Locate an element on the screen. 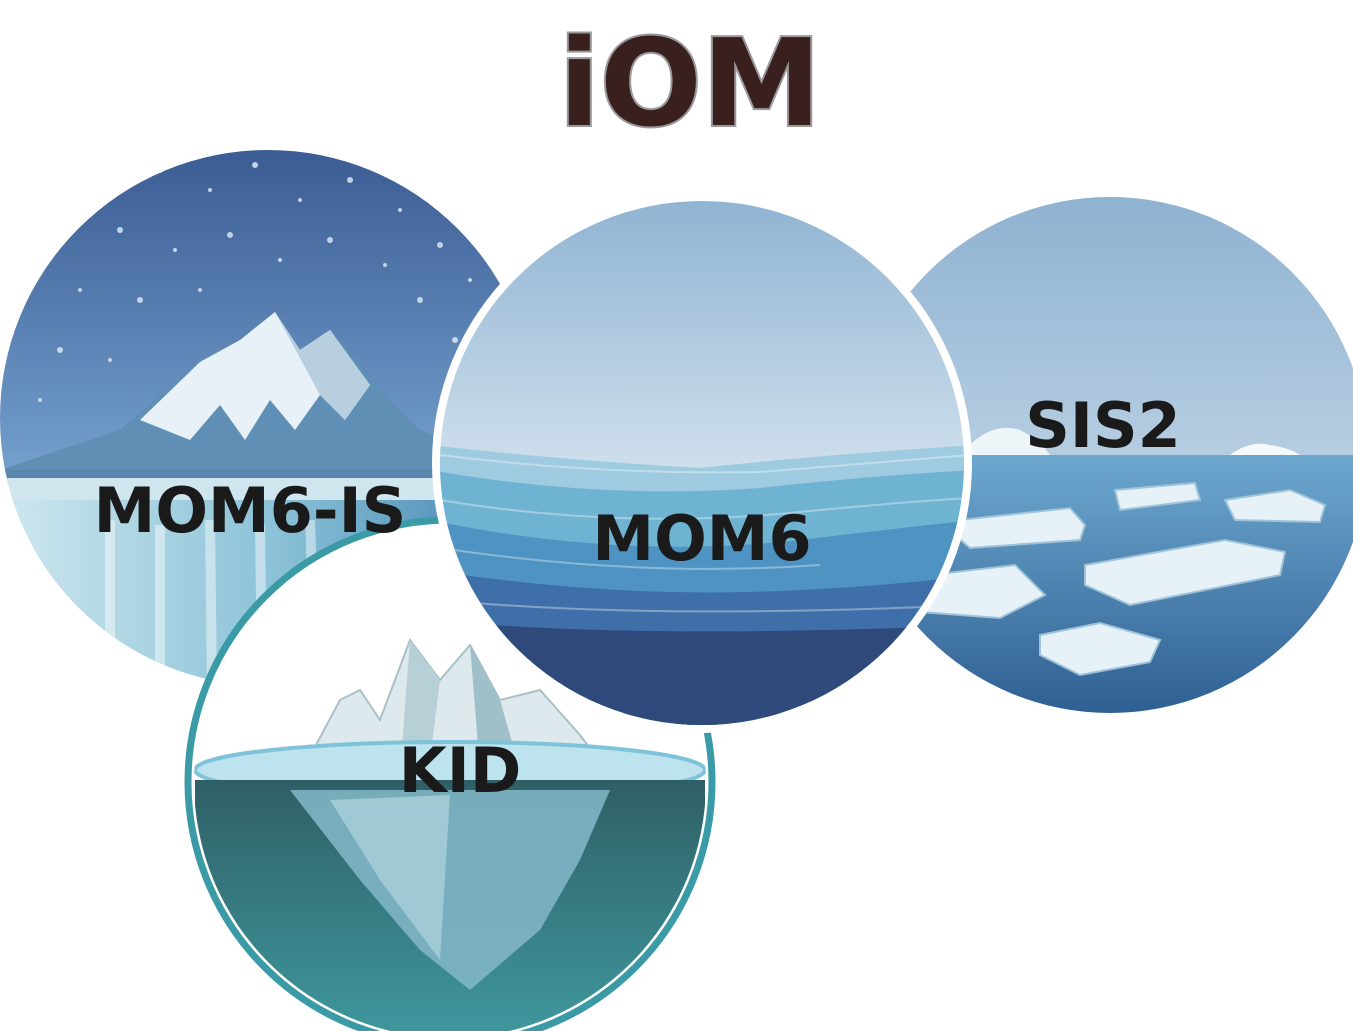  logo-title: iOM is located at coordinates (690, 84).